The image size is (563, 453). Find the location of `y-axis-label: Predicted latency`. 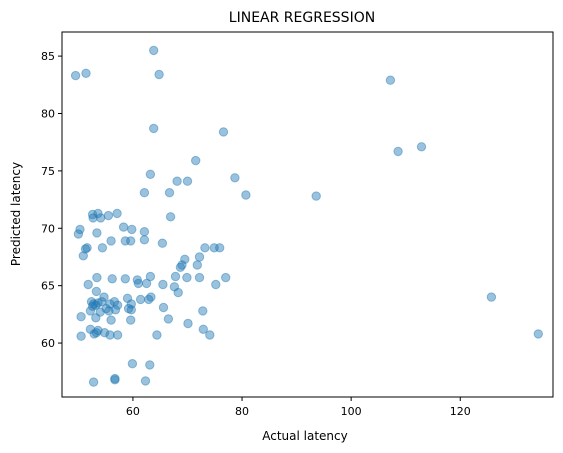

y-axis-label: Predicted latency is located at coordinates (16, 214).